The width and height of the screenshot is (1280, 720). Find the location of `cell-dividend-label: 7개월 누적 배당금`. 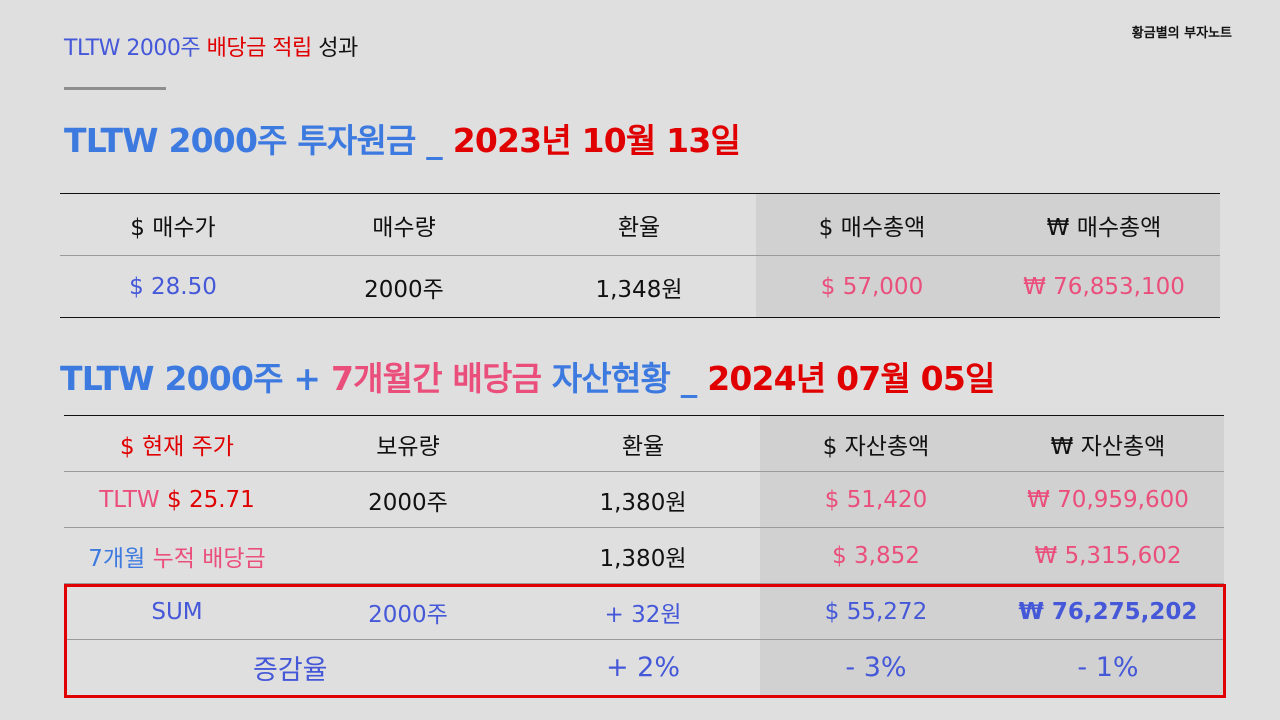

cell-dividend-label: 7개월 누적 배당금 is located at coordinates (177, 555).